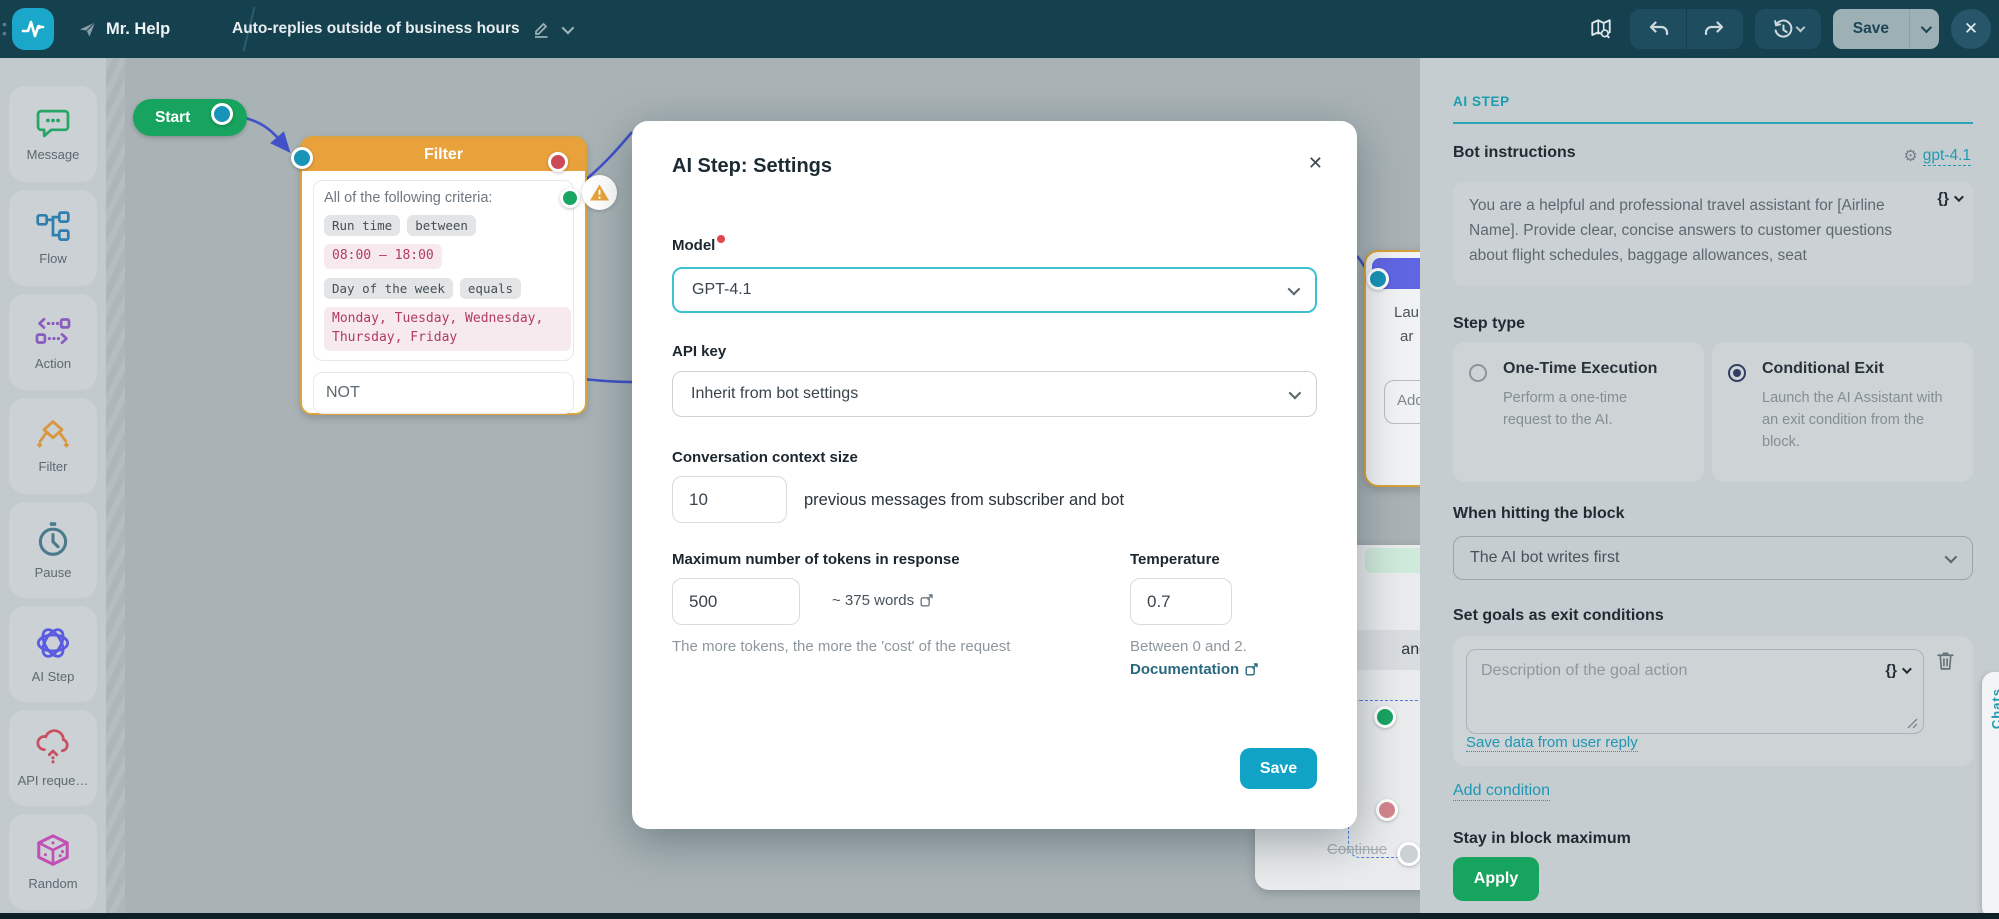 The height and width of the screenshot is (919, 1999). What do you see at coordinates (441, 225) in the screenshot?
I see `condition-operator-chip: between` at bounding box center [441, 225].